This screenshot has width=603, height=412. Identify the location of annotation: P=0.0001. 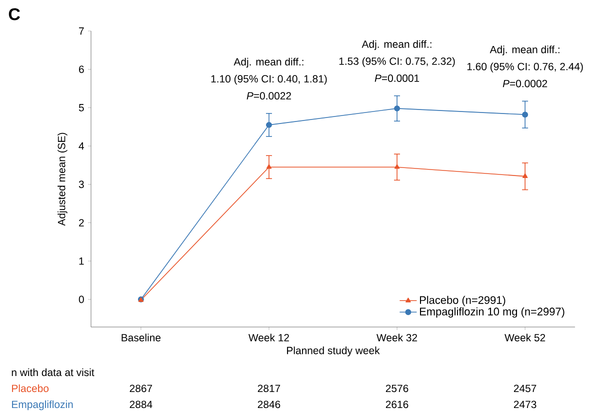
(397, 78).